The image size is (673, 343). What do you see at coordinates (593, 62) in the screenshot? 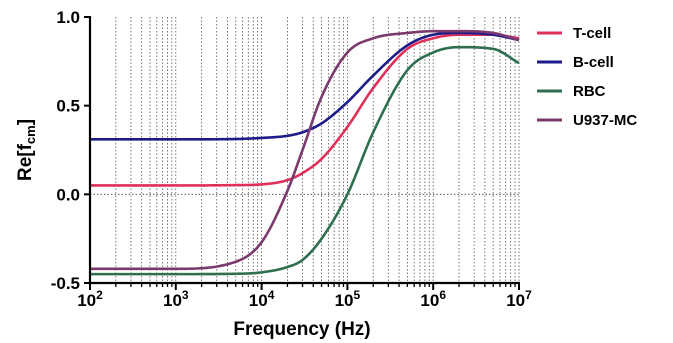
I see `legend-label: B-cell` at bounding box center [593, 62].